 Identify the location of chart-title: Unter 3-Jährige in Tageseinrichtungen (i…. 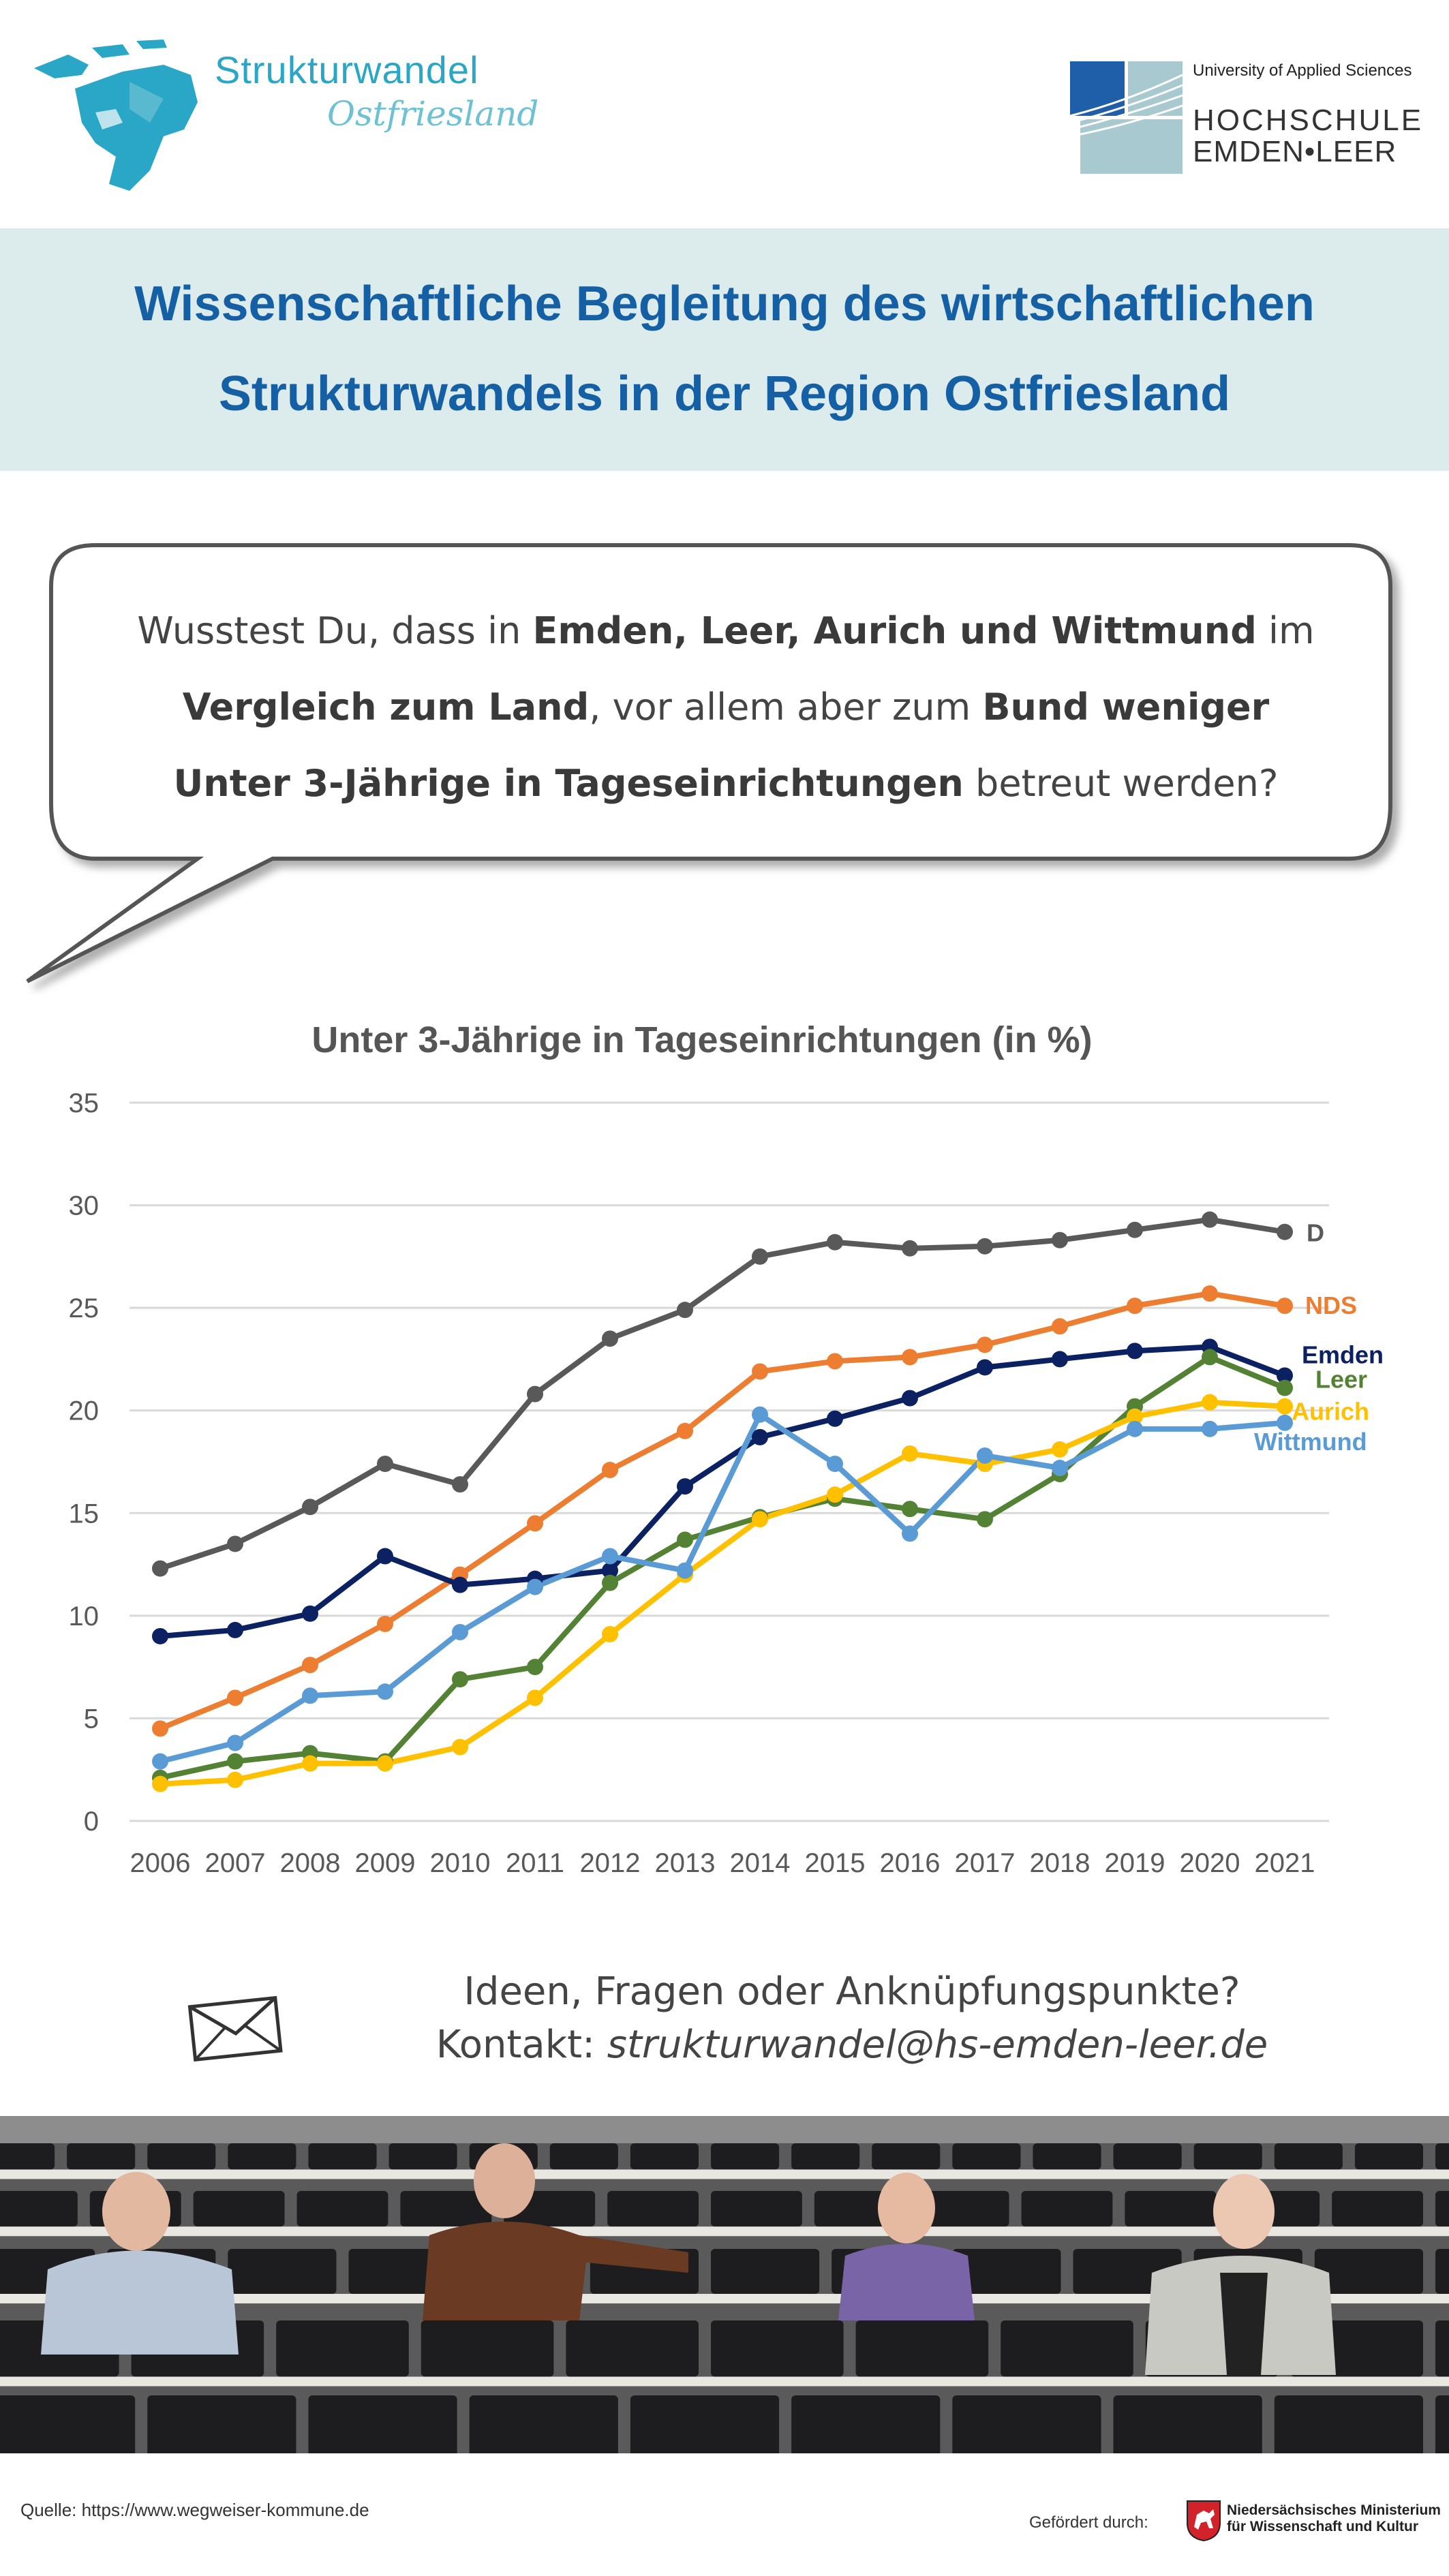
(702, 1039).